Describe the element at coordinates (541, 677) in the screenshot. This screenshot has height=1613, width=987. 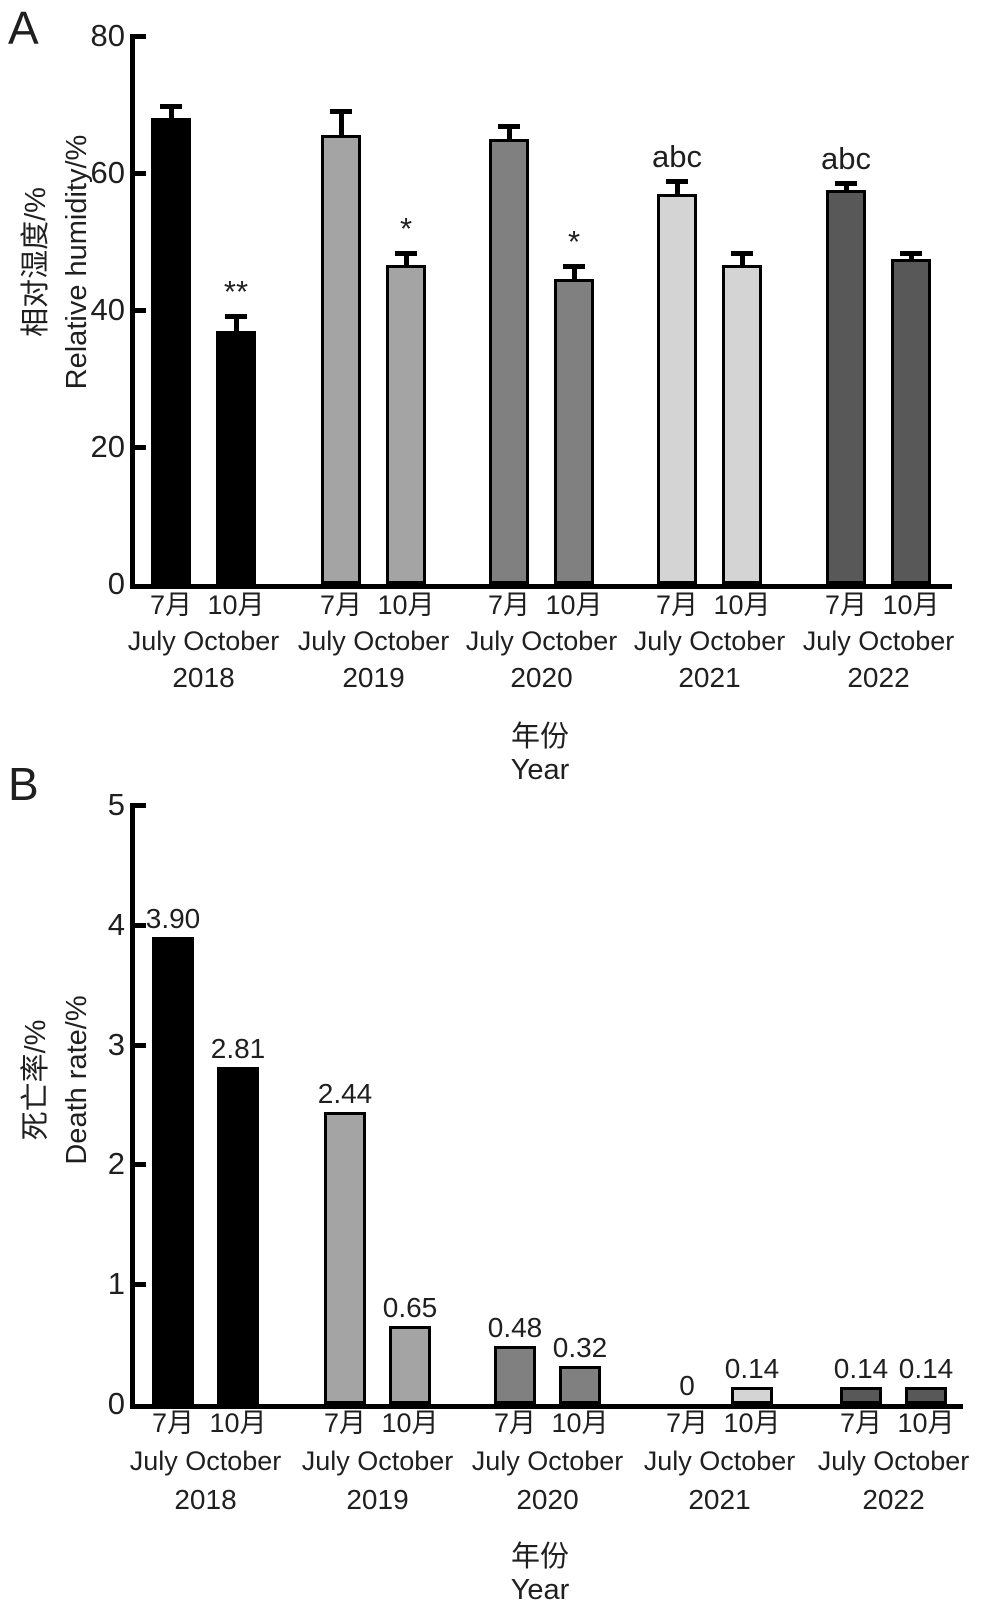
I see `panel-a-x-label-2020: 2020` at that location.